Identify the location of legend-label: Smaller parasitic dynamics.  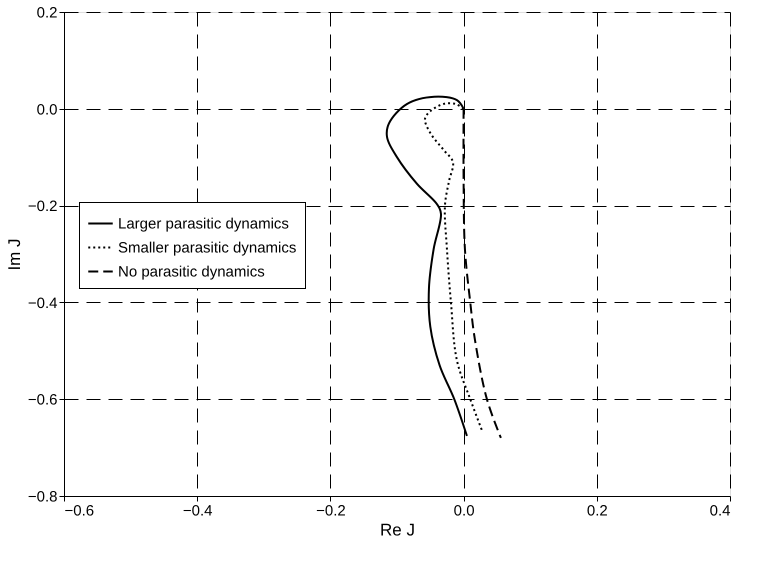
(207, 248).